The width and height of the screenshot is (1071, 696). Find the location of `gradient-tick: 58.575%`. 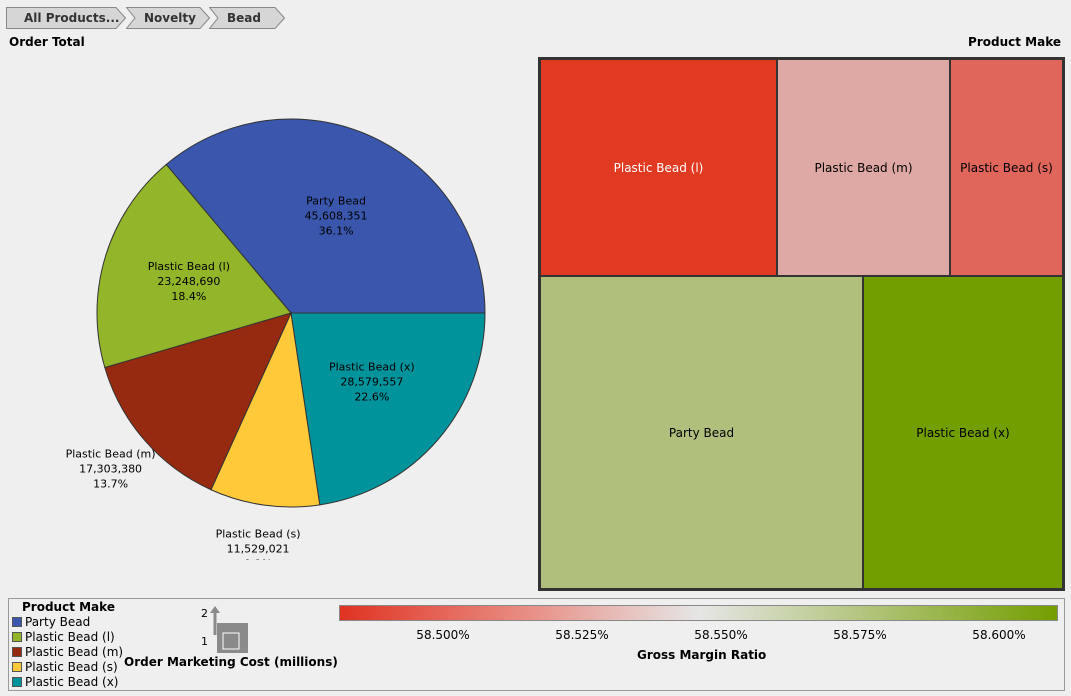

gradient-tick: 58.575% is located at coordinates (860, 635).